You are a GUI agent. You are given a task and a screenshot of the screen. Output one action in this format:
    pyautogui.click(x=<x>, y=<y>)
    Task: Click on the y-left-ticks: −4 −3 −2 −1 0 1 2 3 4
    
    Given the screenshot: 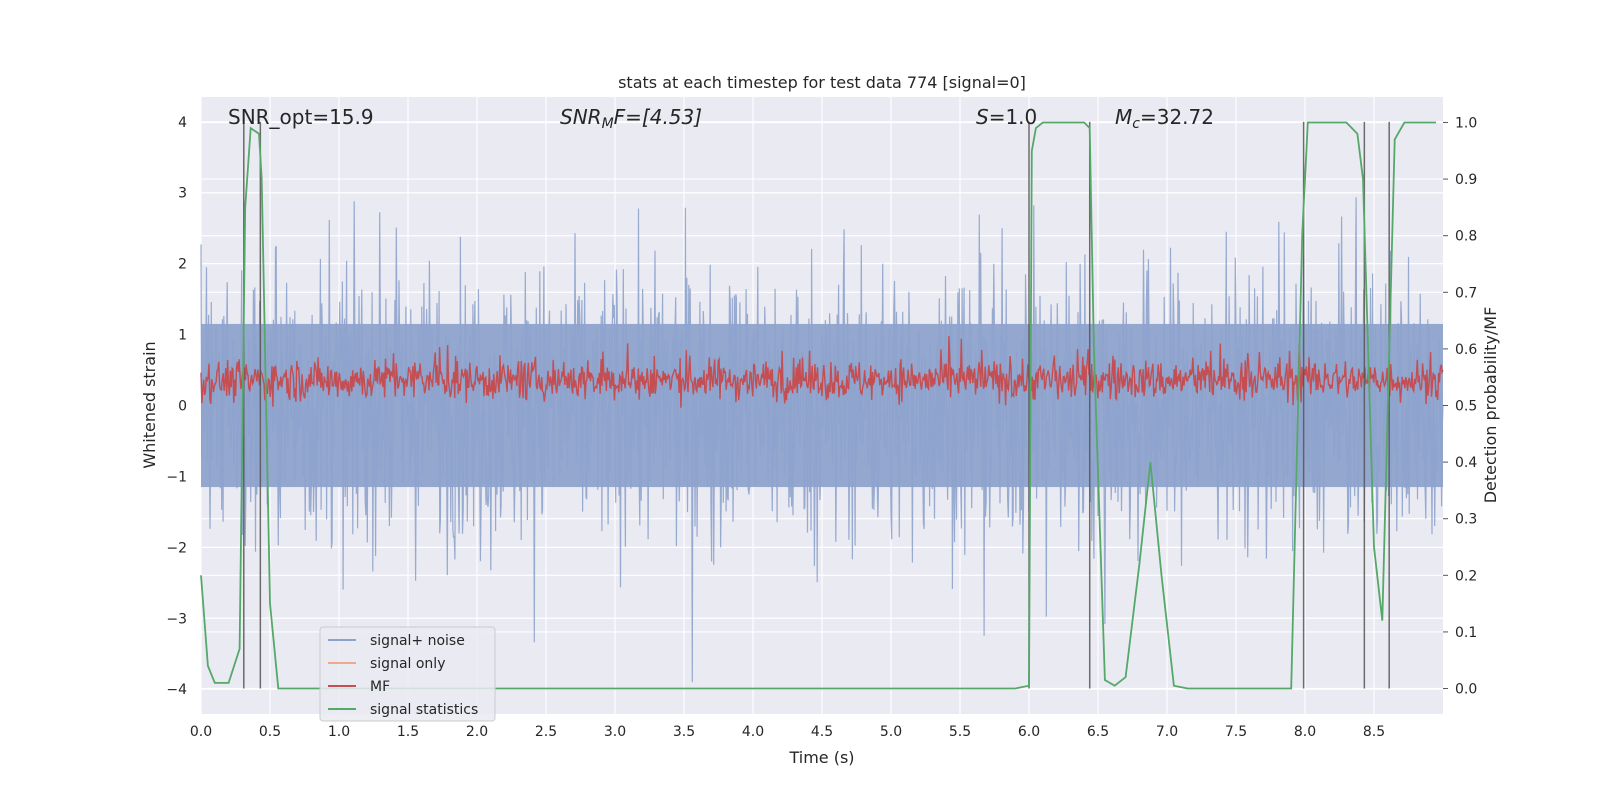 What is the action you would take?
    pyautogui.click(x=176, y=406)
    